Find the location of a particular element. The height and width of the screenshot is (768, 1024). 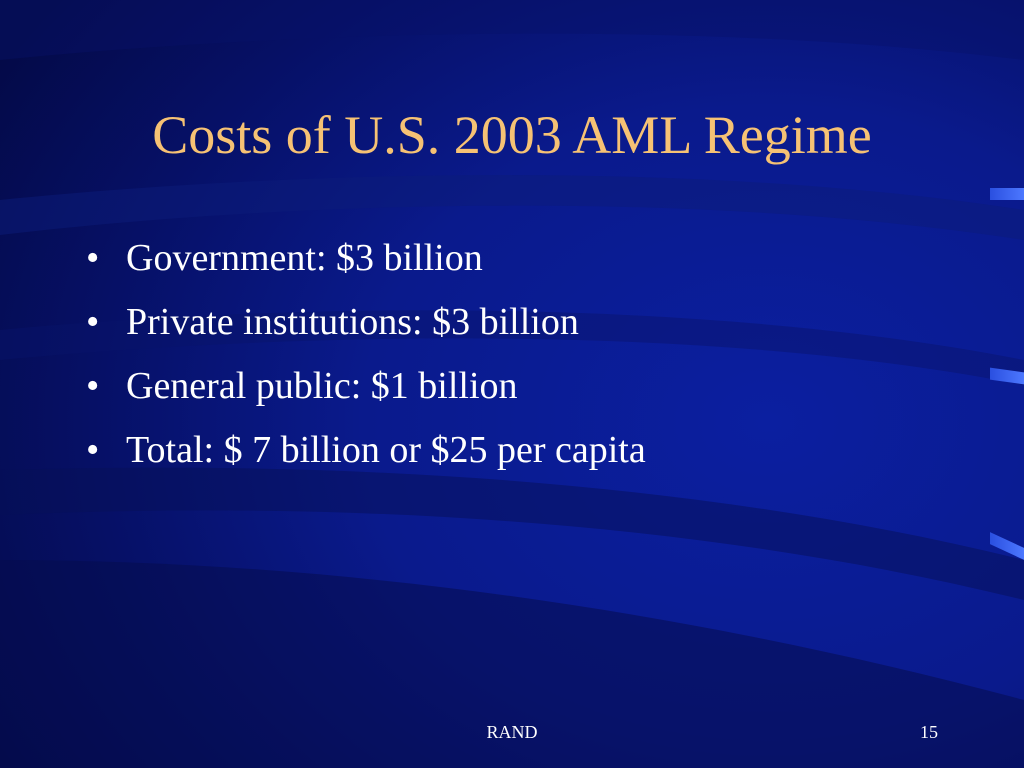

slide-title: Costs of U.S. 2003 AML Regime is located at coordinates (512, 135).